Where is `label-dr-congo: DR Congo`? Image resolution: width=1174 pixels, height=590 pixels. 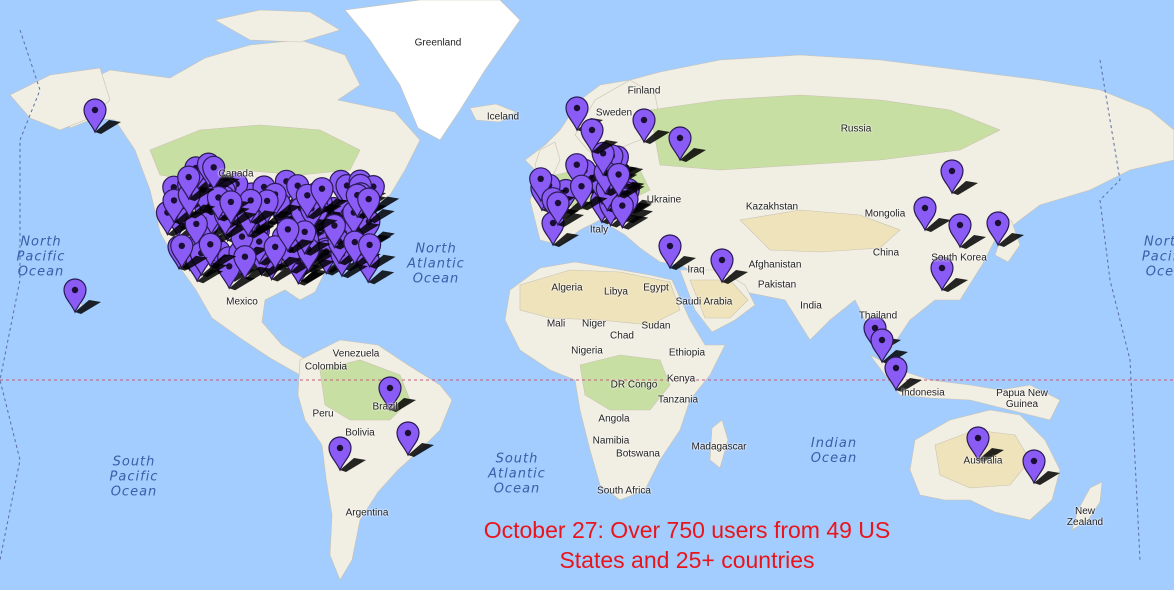
label-dr-congo: DR Congo is located at coordinates (634, 385).